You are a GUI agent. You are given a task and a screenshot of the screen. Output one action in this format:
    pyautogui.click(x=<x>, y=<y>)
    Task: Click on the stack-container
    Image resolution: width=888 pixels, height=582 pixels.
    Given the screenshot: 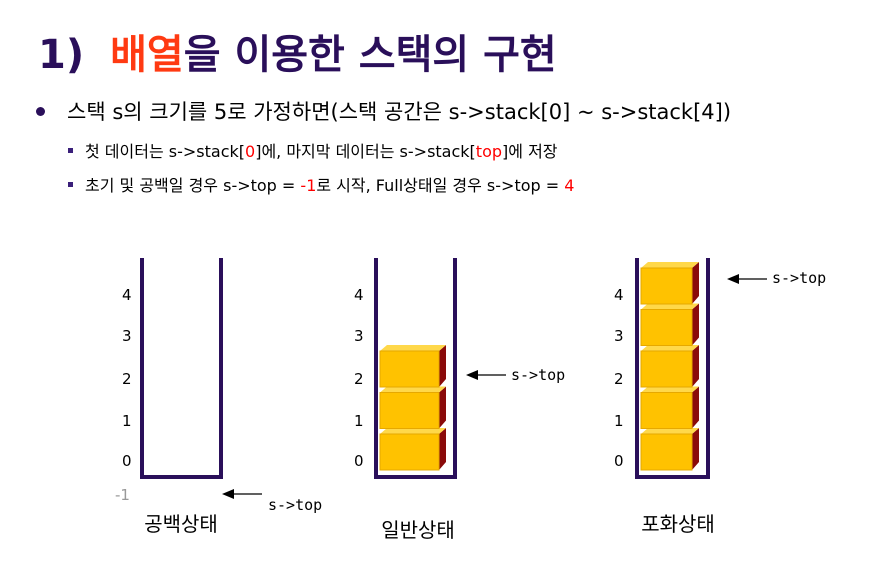 What is the action you would take?
    pyautogui.click(x=181, y=367)
    